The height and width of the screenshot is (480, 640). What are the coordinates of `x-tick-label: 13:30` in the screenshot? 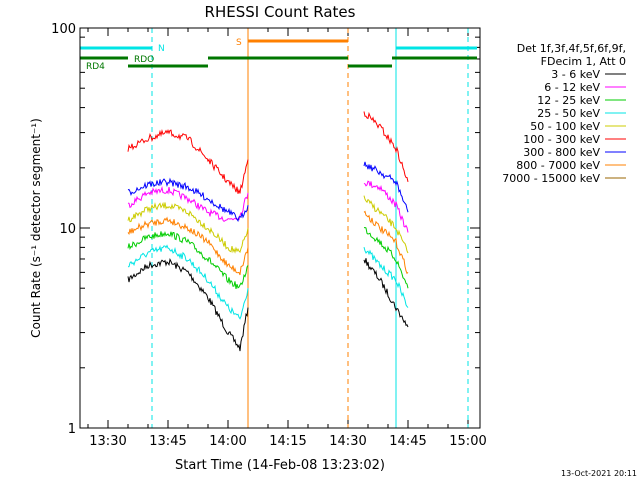 It's located at (107, 441).